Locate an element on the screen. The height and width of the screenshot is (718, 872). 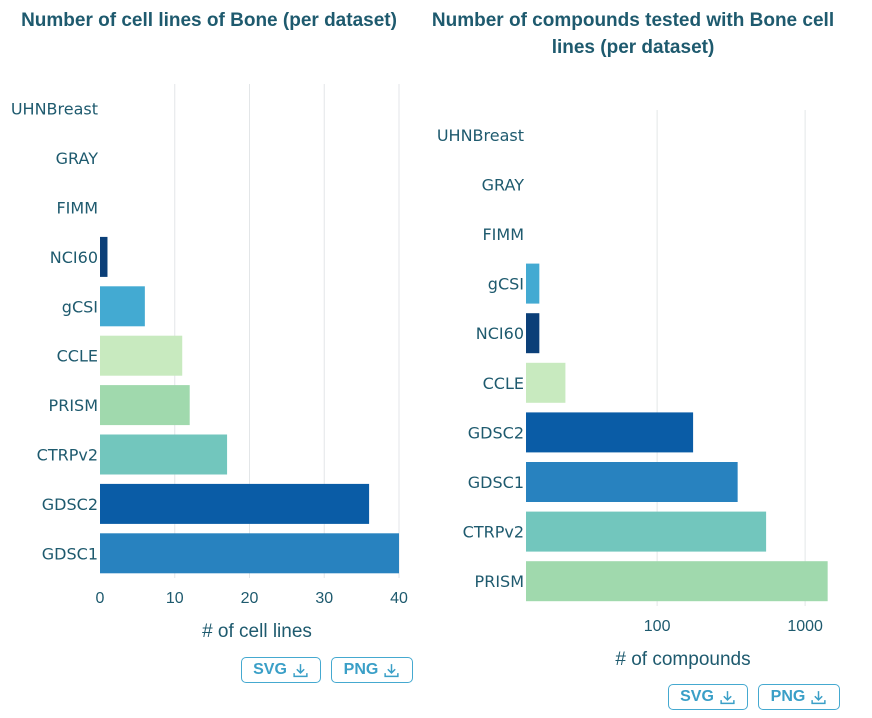
x-tick-label: 1000 is located at coordinates (805, 626).